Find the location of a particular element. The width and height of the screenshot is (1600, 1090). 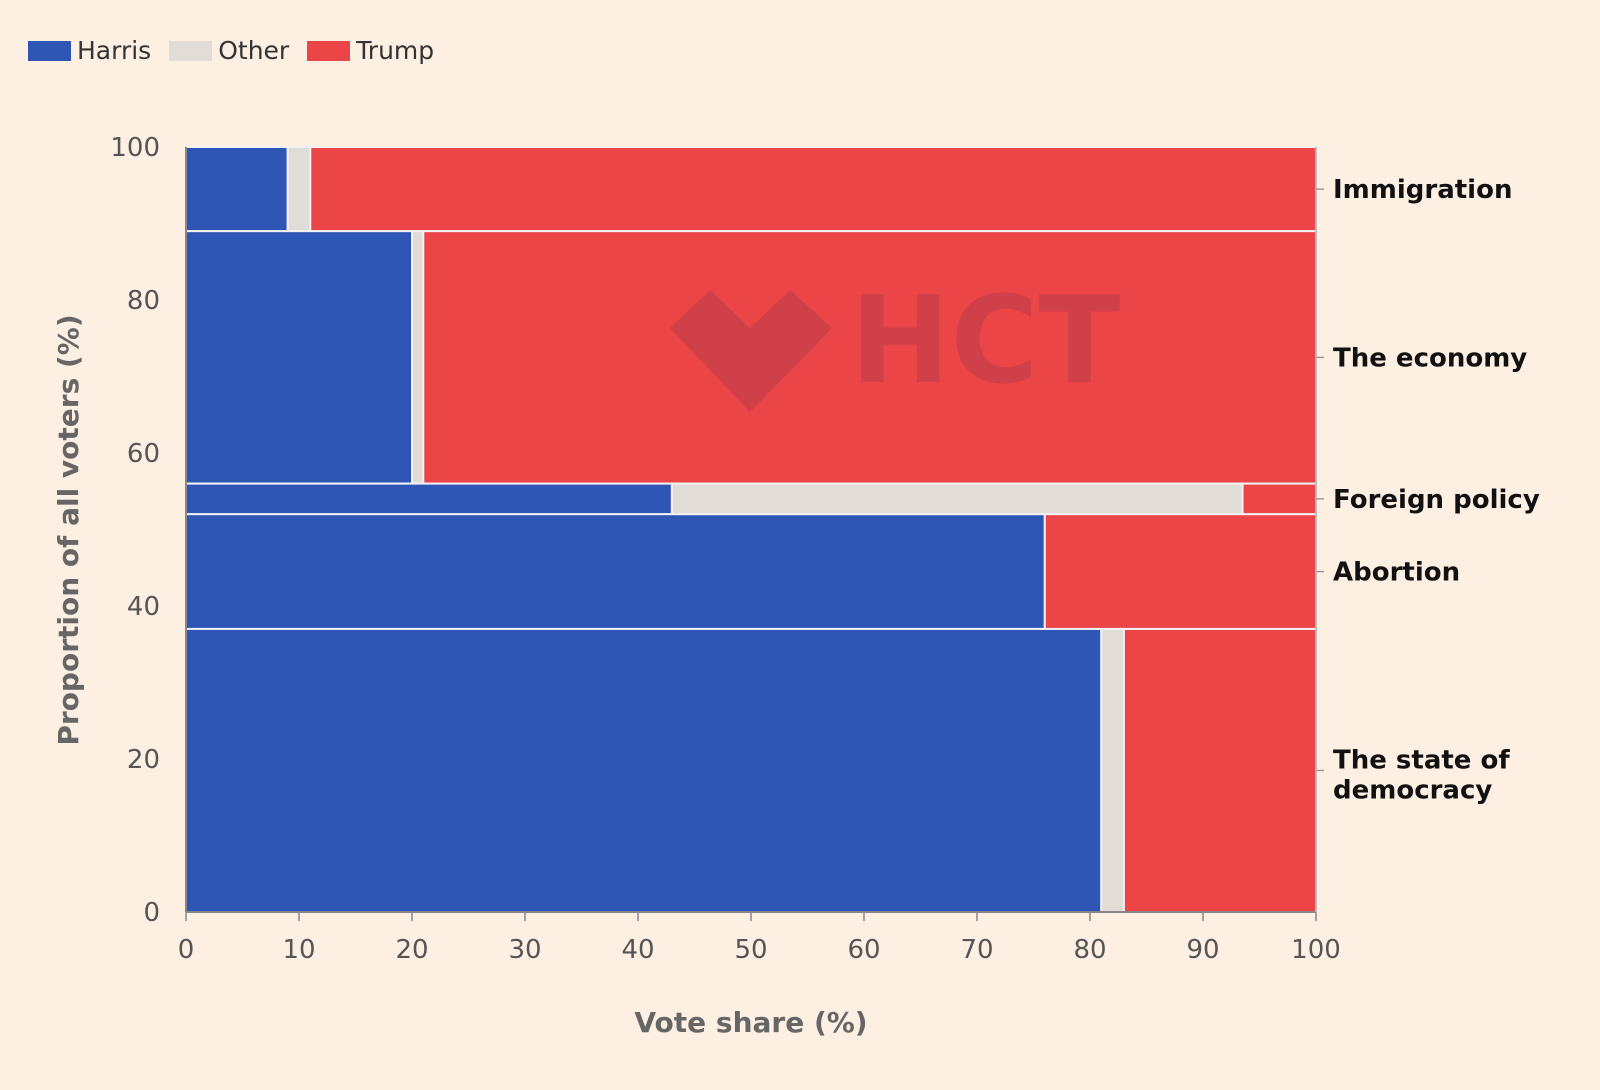

x-tick-label: 60 is located at coordinates (863, 950).